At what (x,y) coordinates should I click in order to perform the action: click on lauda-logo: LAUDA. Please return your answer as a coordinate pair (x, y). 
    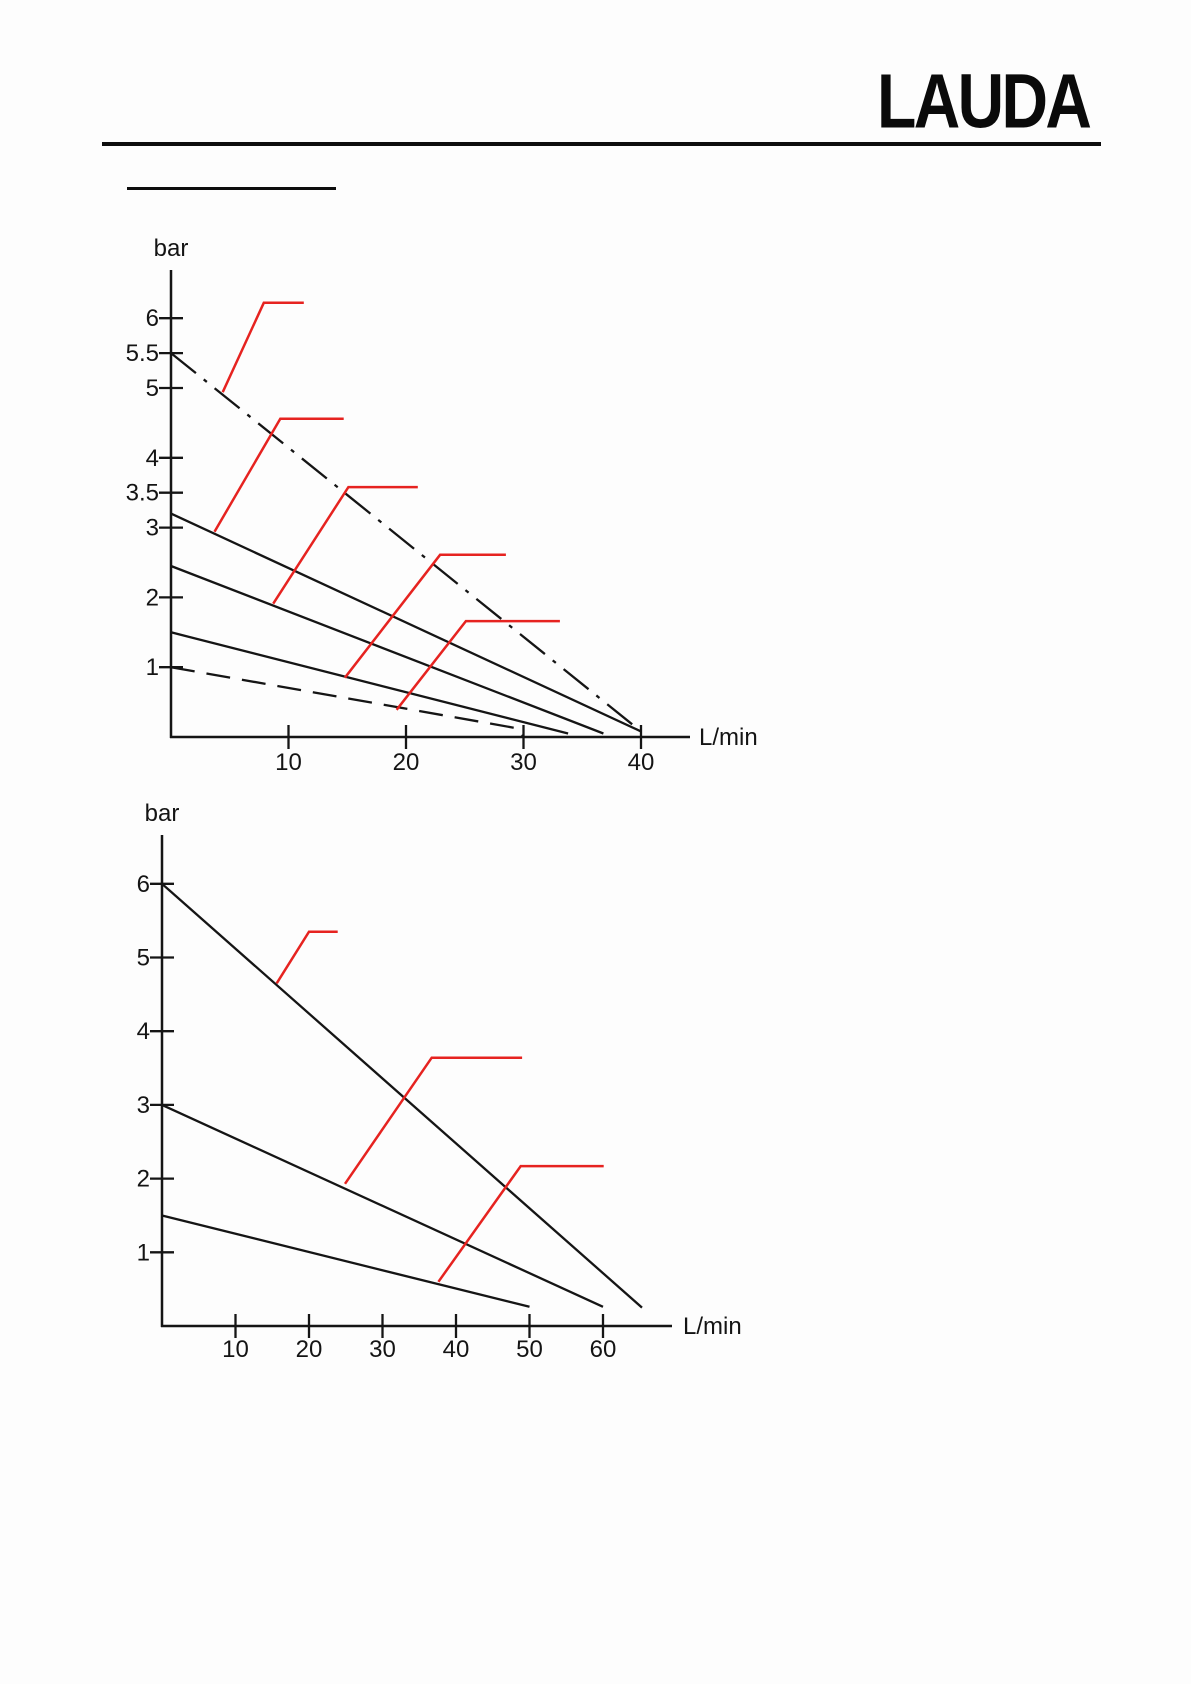
    Looking at the image, I should click on (984, 101).